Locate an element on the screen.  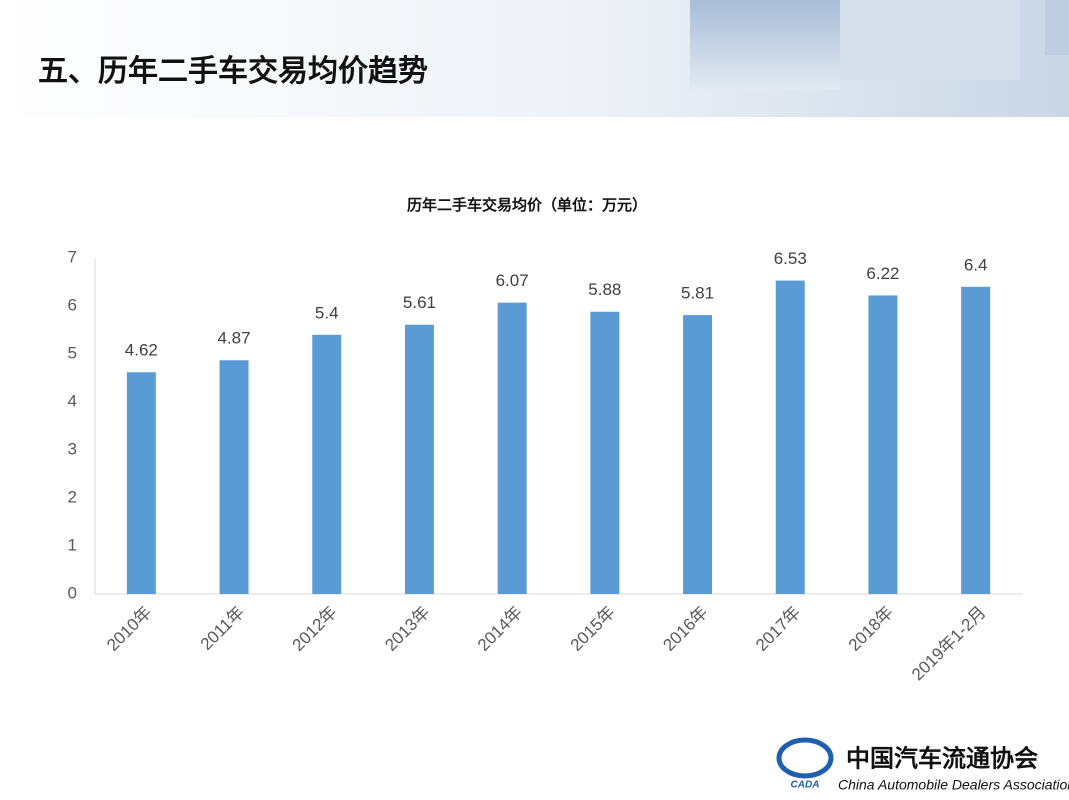
x-tick-label: 2018年 is located at coordinates (871, 629).